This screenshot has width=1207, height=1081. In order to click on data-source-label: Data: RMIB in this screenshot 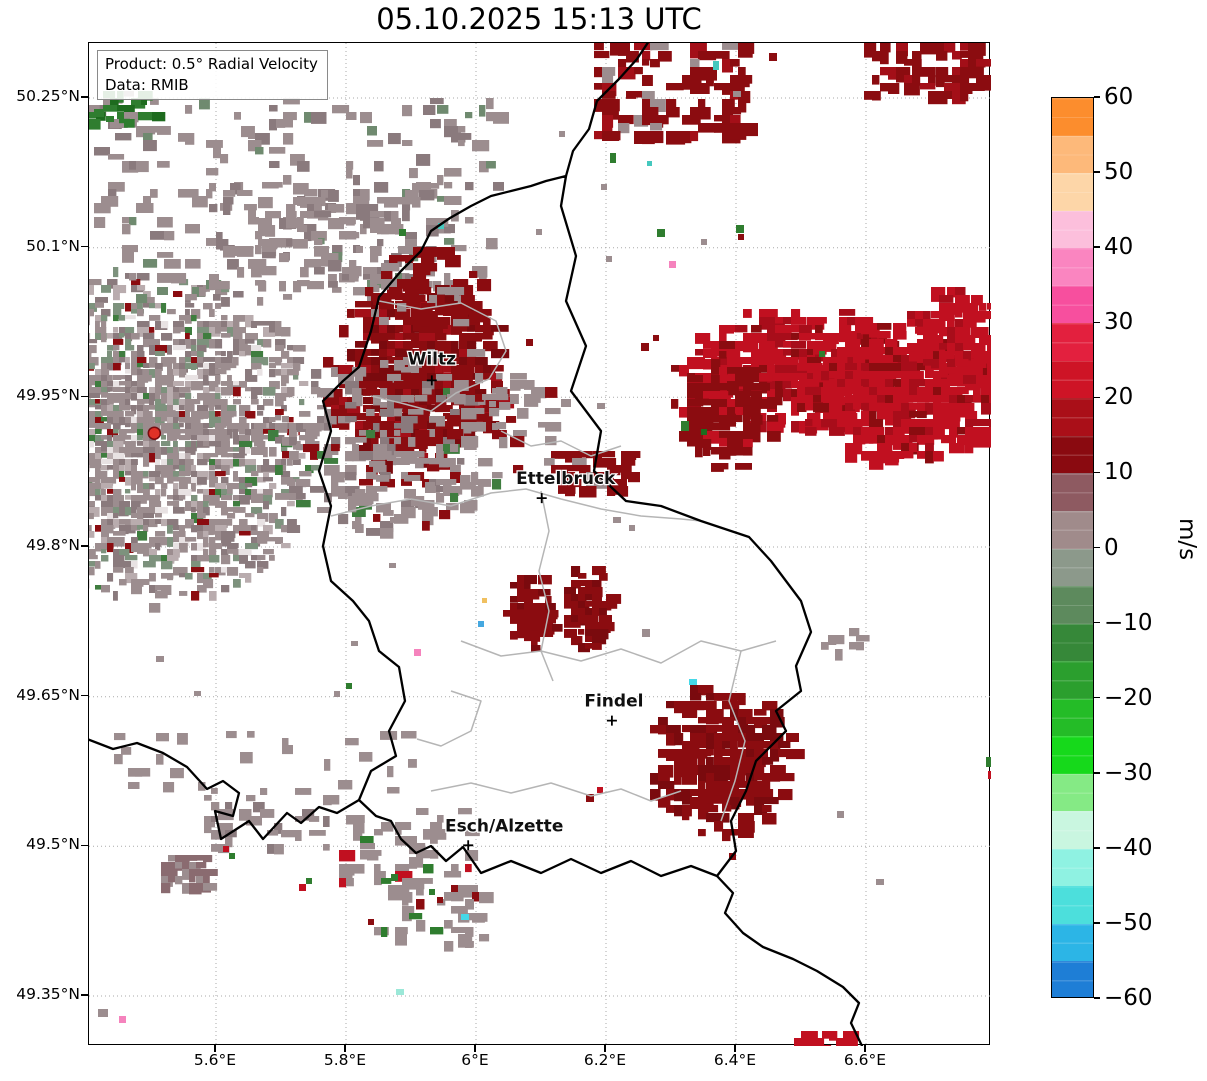, I will do `click(147, 84)`.